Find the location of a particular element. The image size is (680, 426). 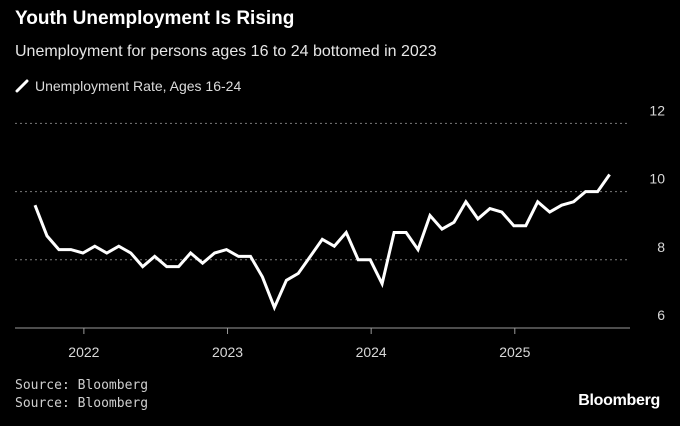

y-tick-label: 12 is located at coordinates (657, 110).